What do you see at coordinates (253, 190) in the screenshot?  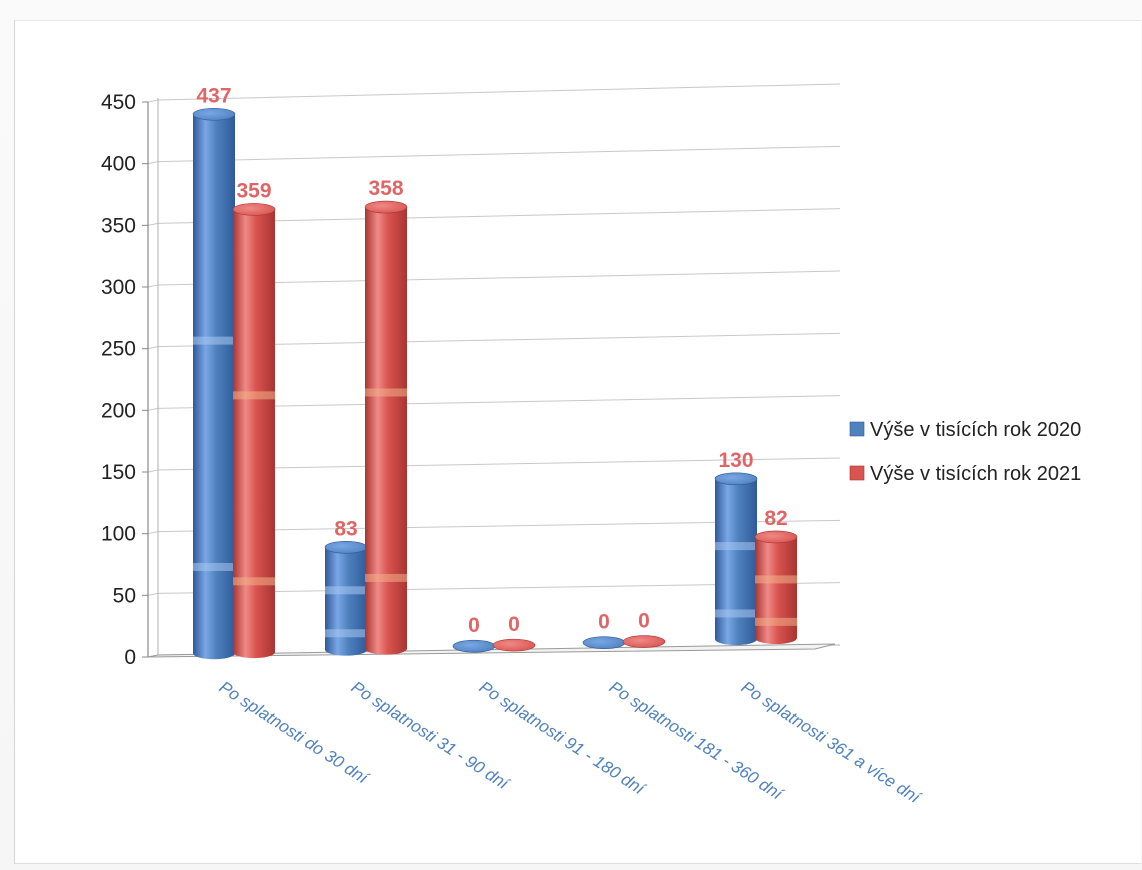 I see `data-label: 359` at bounding box center [253, 190].